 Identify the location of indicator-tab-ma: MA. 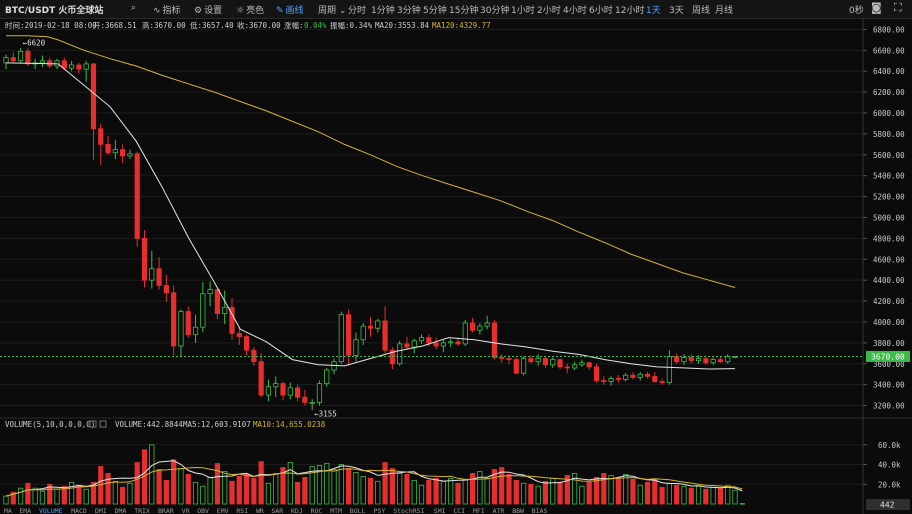
(8, 510).